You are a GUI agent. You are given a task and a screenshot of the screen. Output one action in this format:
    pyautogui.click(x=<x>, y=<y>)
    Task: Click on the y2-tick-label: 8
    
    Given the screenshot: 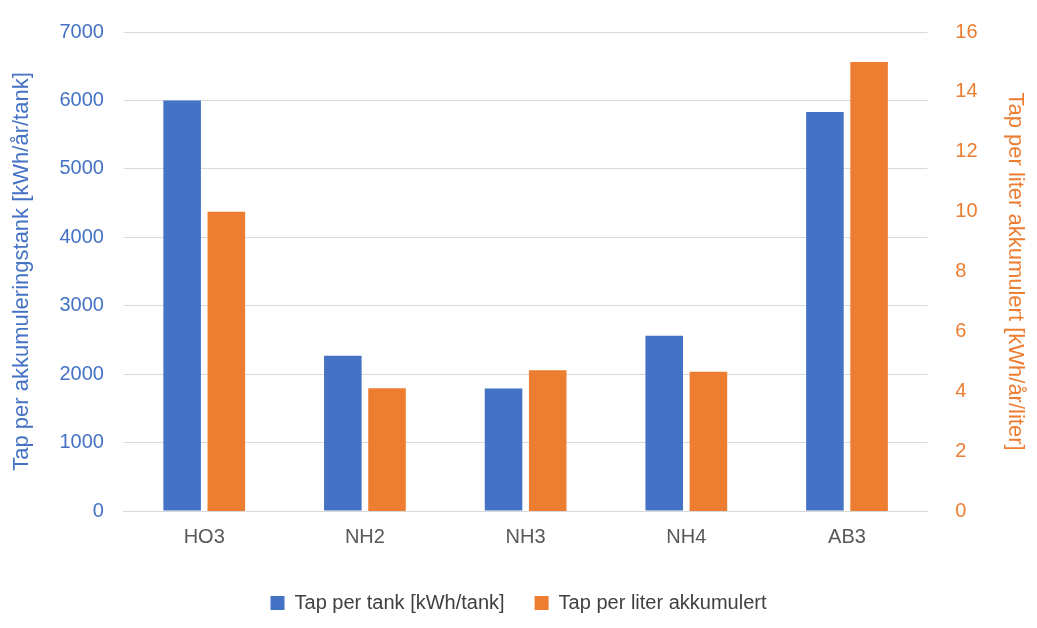 What is the action you would take?
    pyautogui.click(x=961, y=270)
    